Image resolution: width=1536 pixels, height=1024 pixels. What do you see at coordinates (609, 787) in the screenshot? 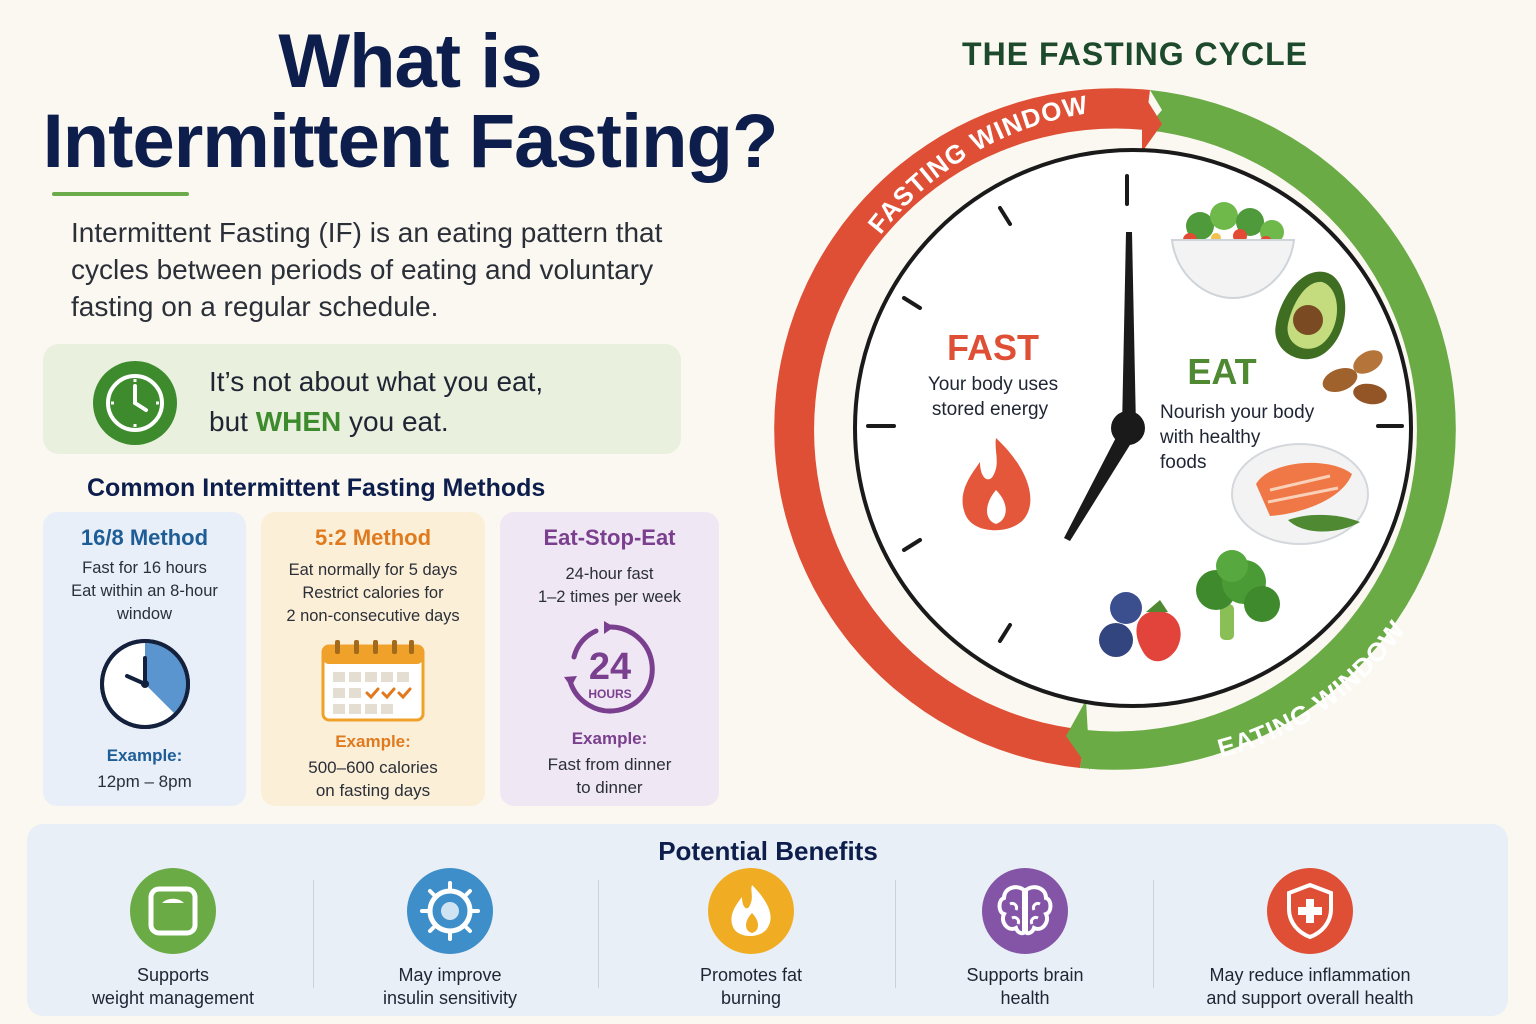
I see `example-value: to dinner` at bounding box center [609, 787].